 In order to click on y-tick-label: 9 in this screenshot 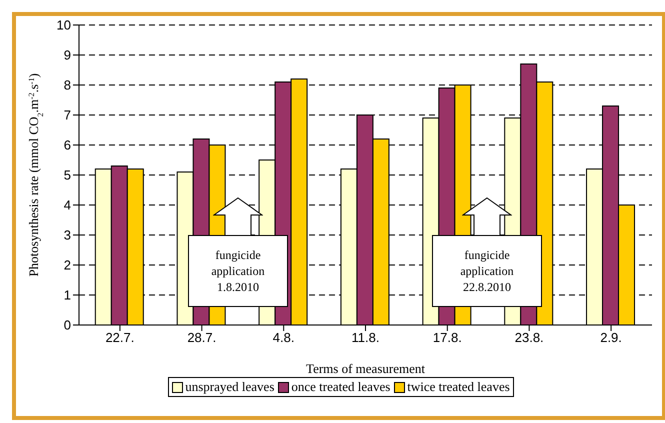, I will do `click(67, 55)`.